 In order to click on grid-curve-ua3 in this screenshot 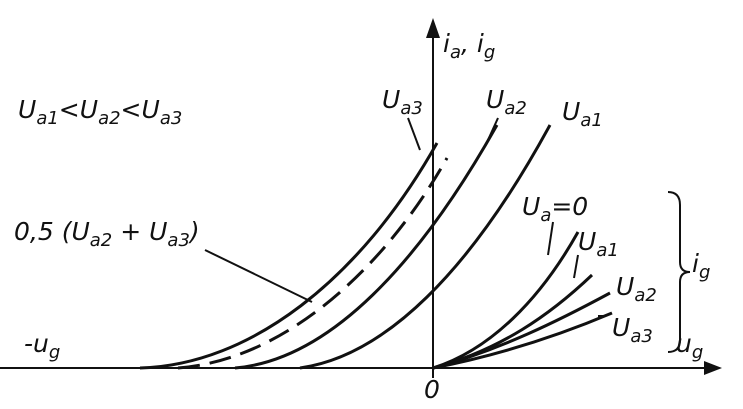, I will do `click(522, 340)`.